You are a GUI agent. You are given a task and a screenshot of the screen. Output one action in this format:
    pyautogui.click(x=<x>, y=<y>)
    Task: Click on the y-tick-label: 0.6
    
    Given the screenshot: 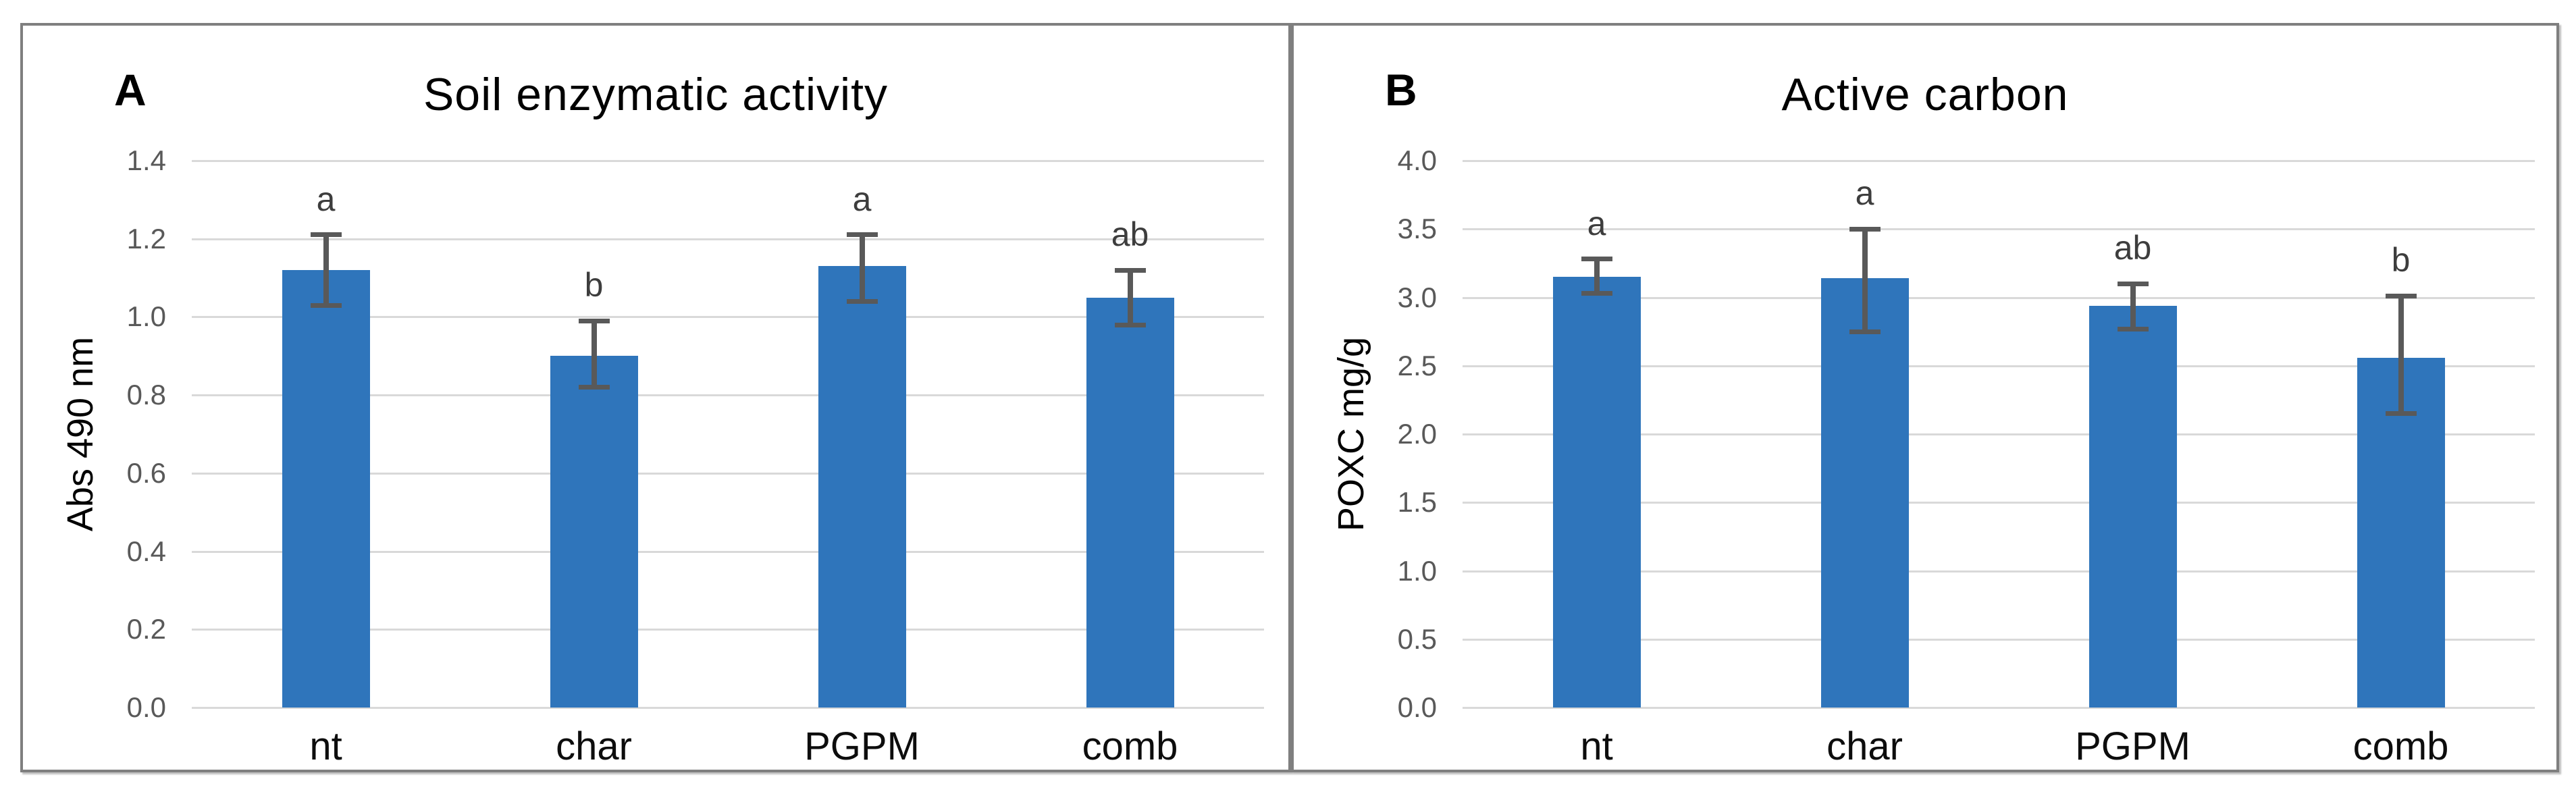 What is the action you would take?
    pyautogui.click(x=146, y=472)
    